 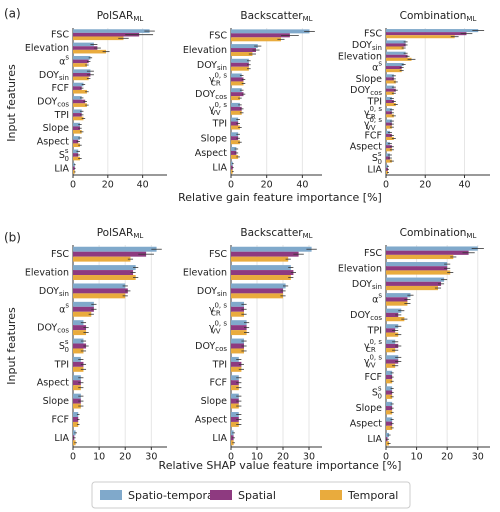 What do you see at coordinates (375, 158) in the screenshot?
I see `y-tick-label-text: S` at bounding box center [375, 158].